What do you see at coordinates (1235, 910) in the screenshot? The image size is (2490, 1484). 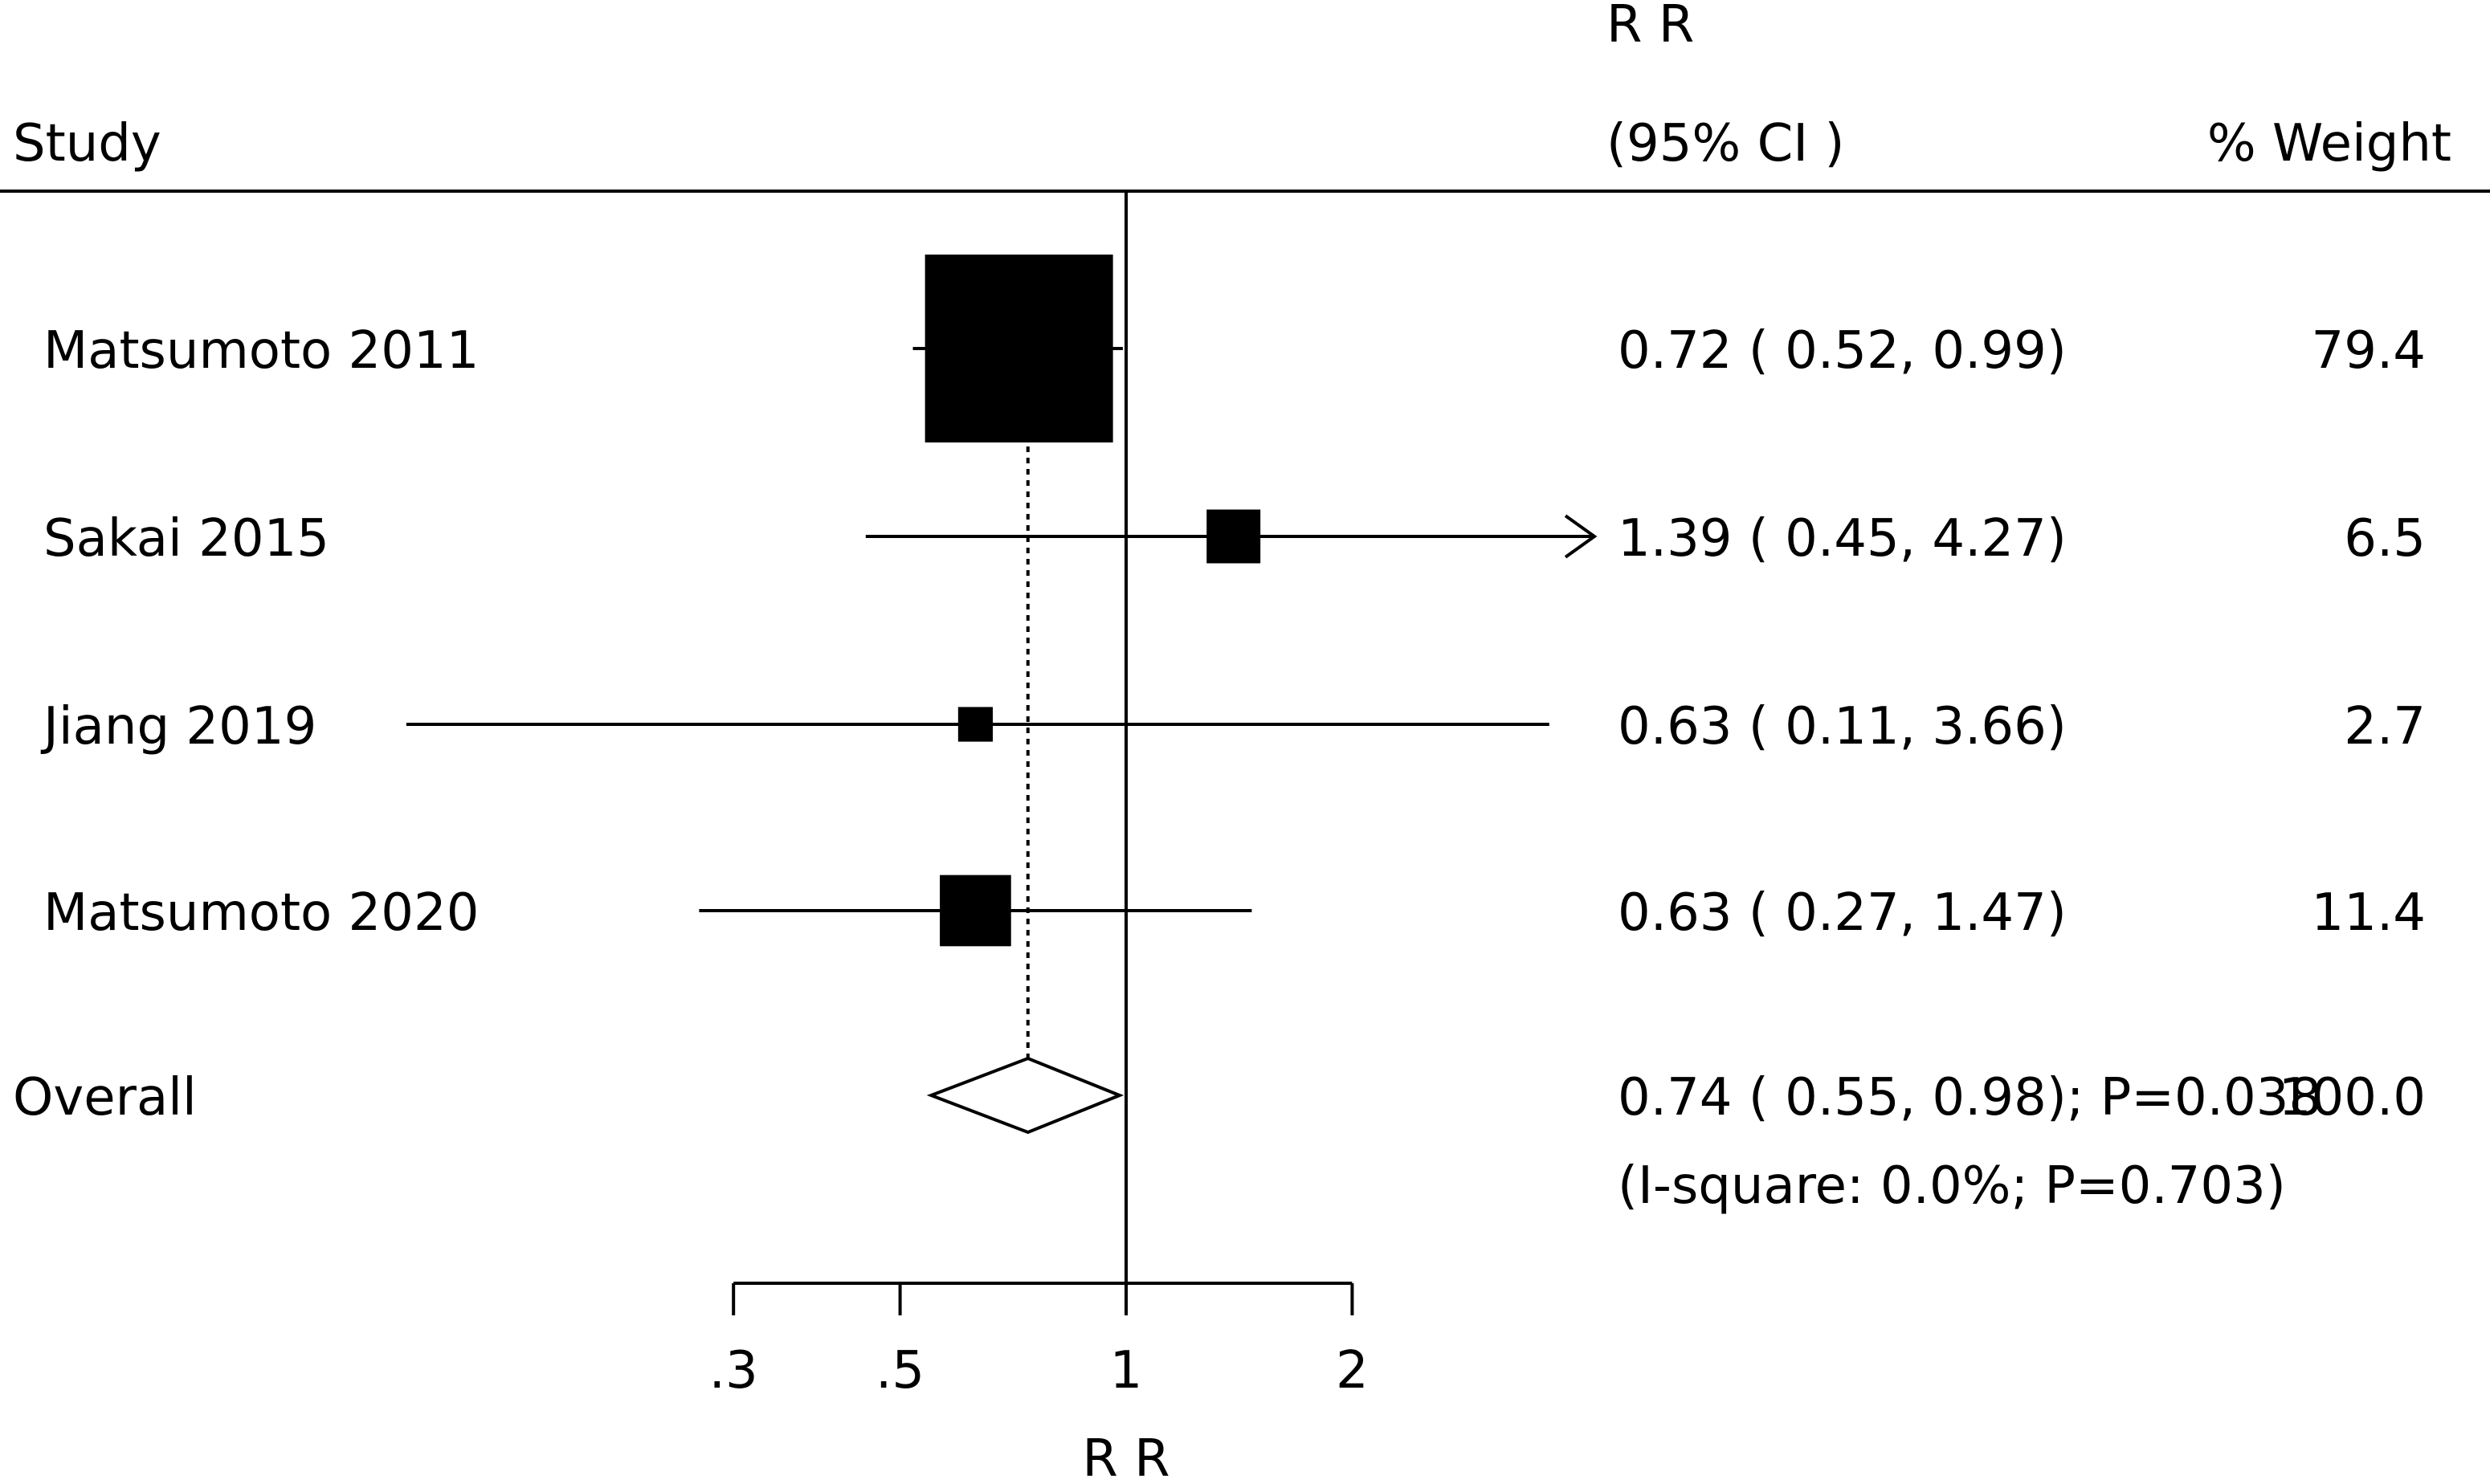 I see `study-row: Matsumoto 2020 0.63 ( 0.27, 1.47) 11.4` at bounding box center [1235, 910].